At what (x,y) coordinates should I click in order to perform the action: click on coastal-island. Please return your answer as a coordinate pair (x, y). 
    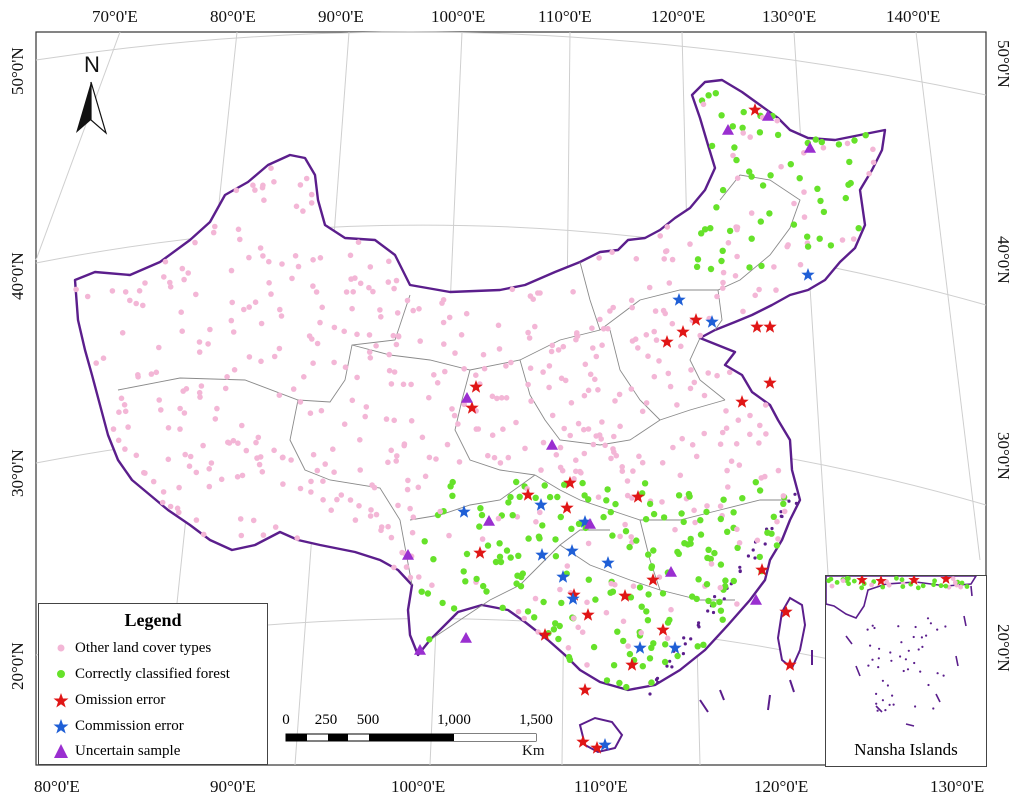
    Looking at the image, I should click on (715, 597).